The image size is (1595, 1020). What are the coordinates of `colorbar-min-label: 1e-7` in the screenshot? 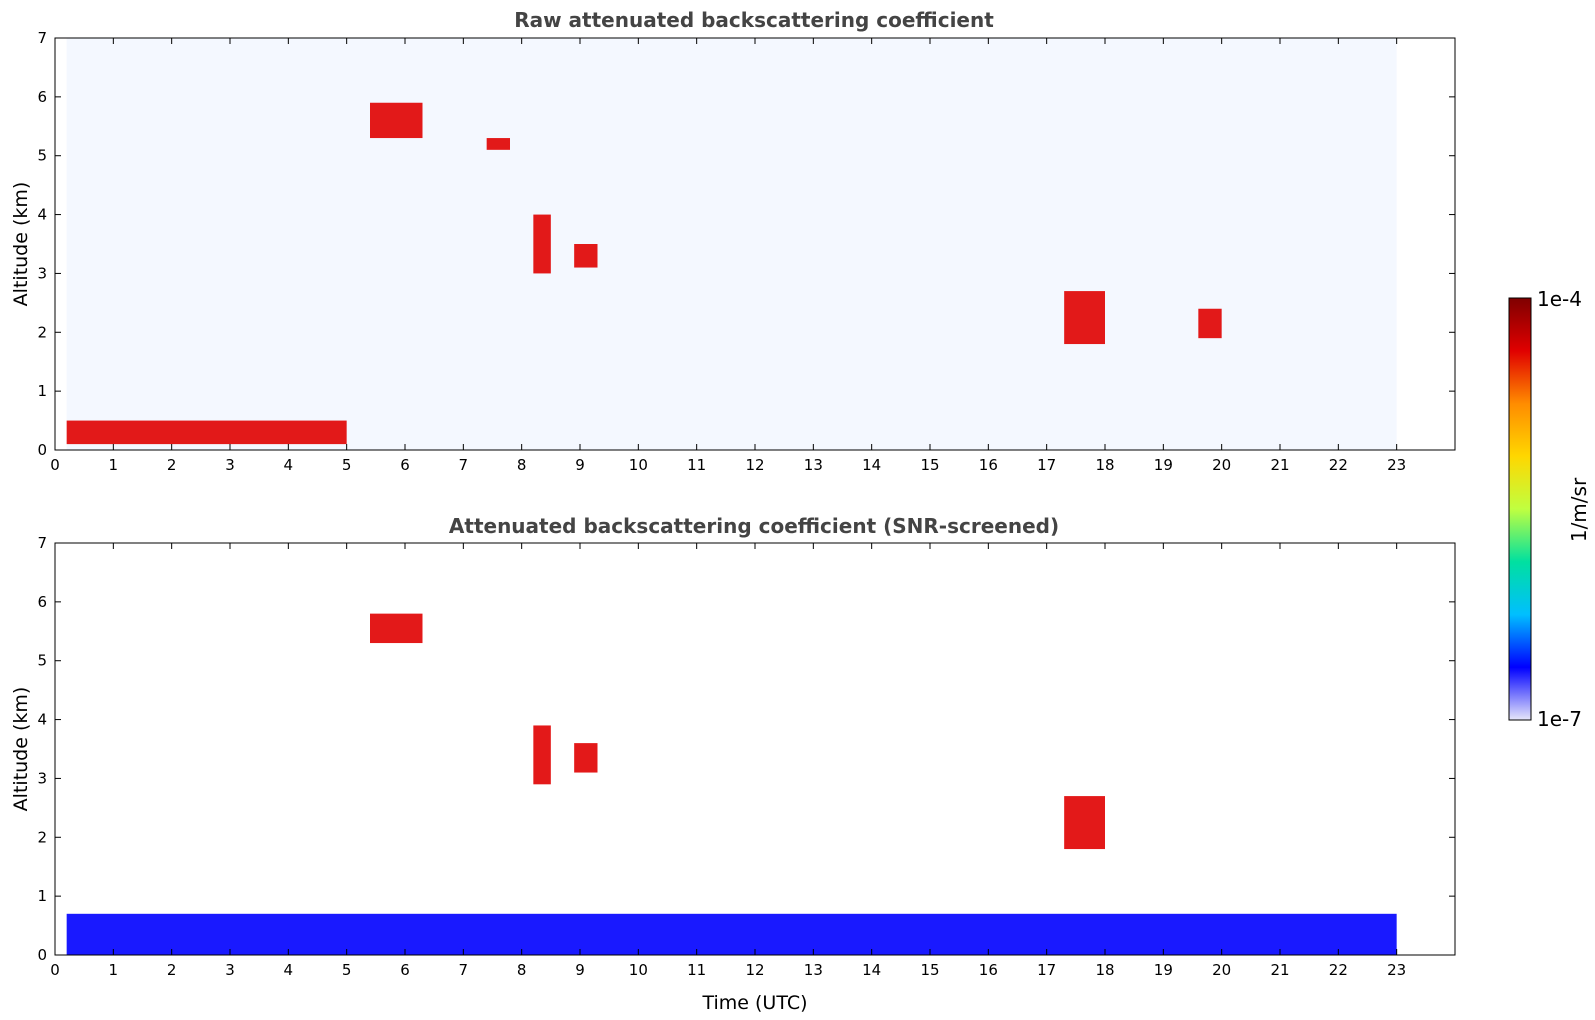 It's located at (1559, 719).